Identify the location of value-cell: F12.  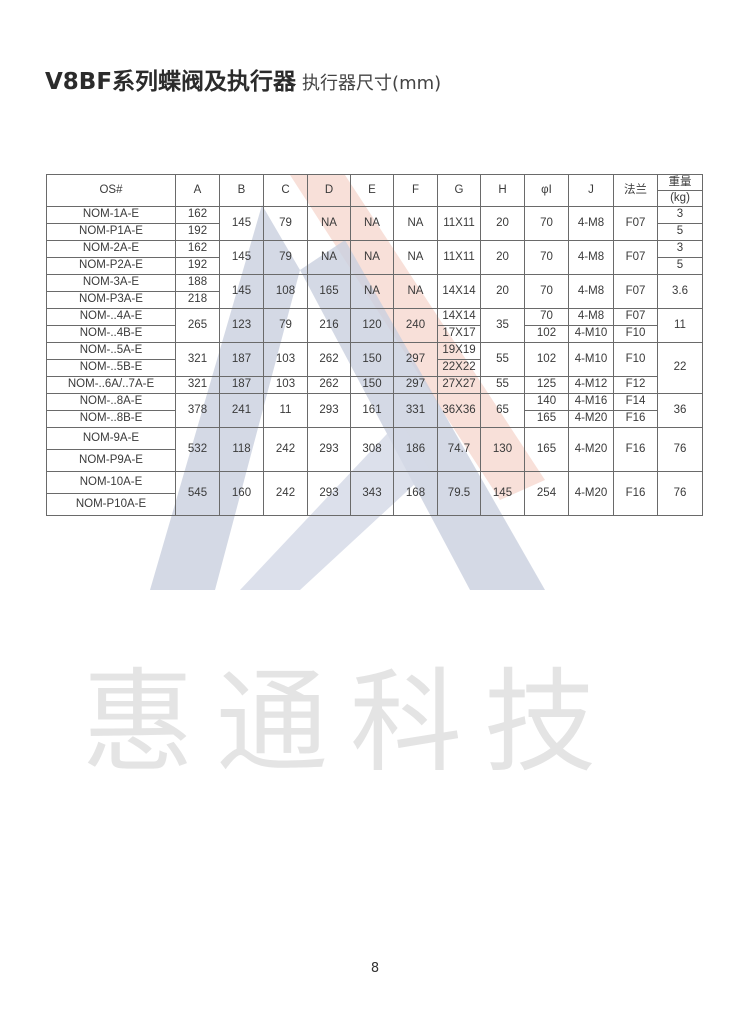
(635, 385).